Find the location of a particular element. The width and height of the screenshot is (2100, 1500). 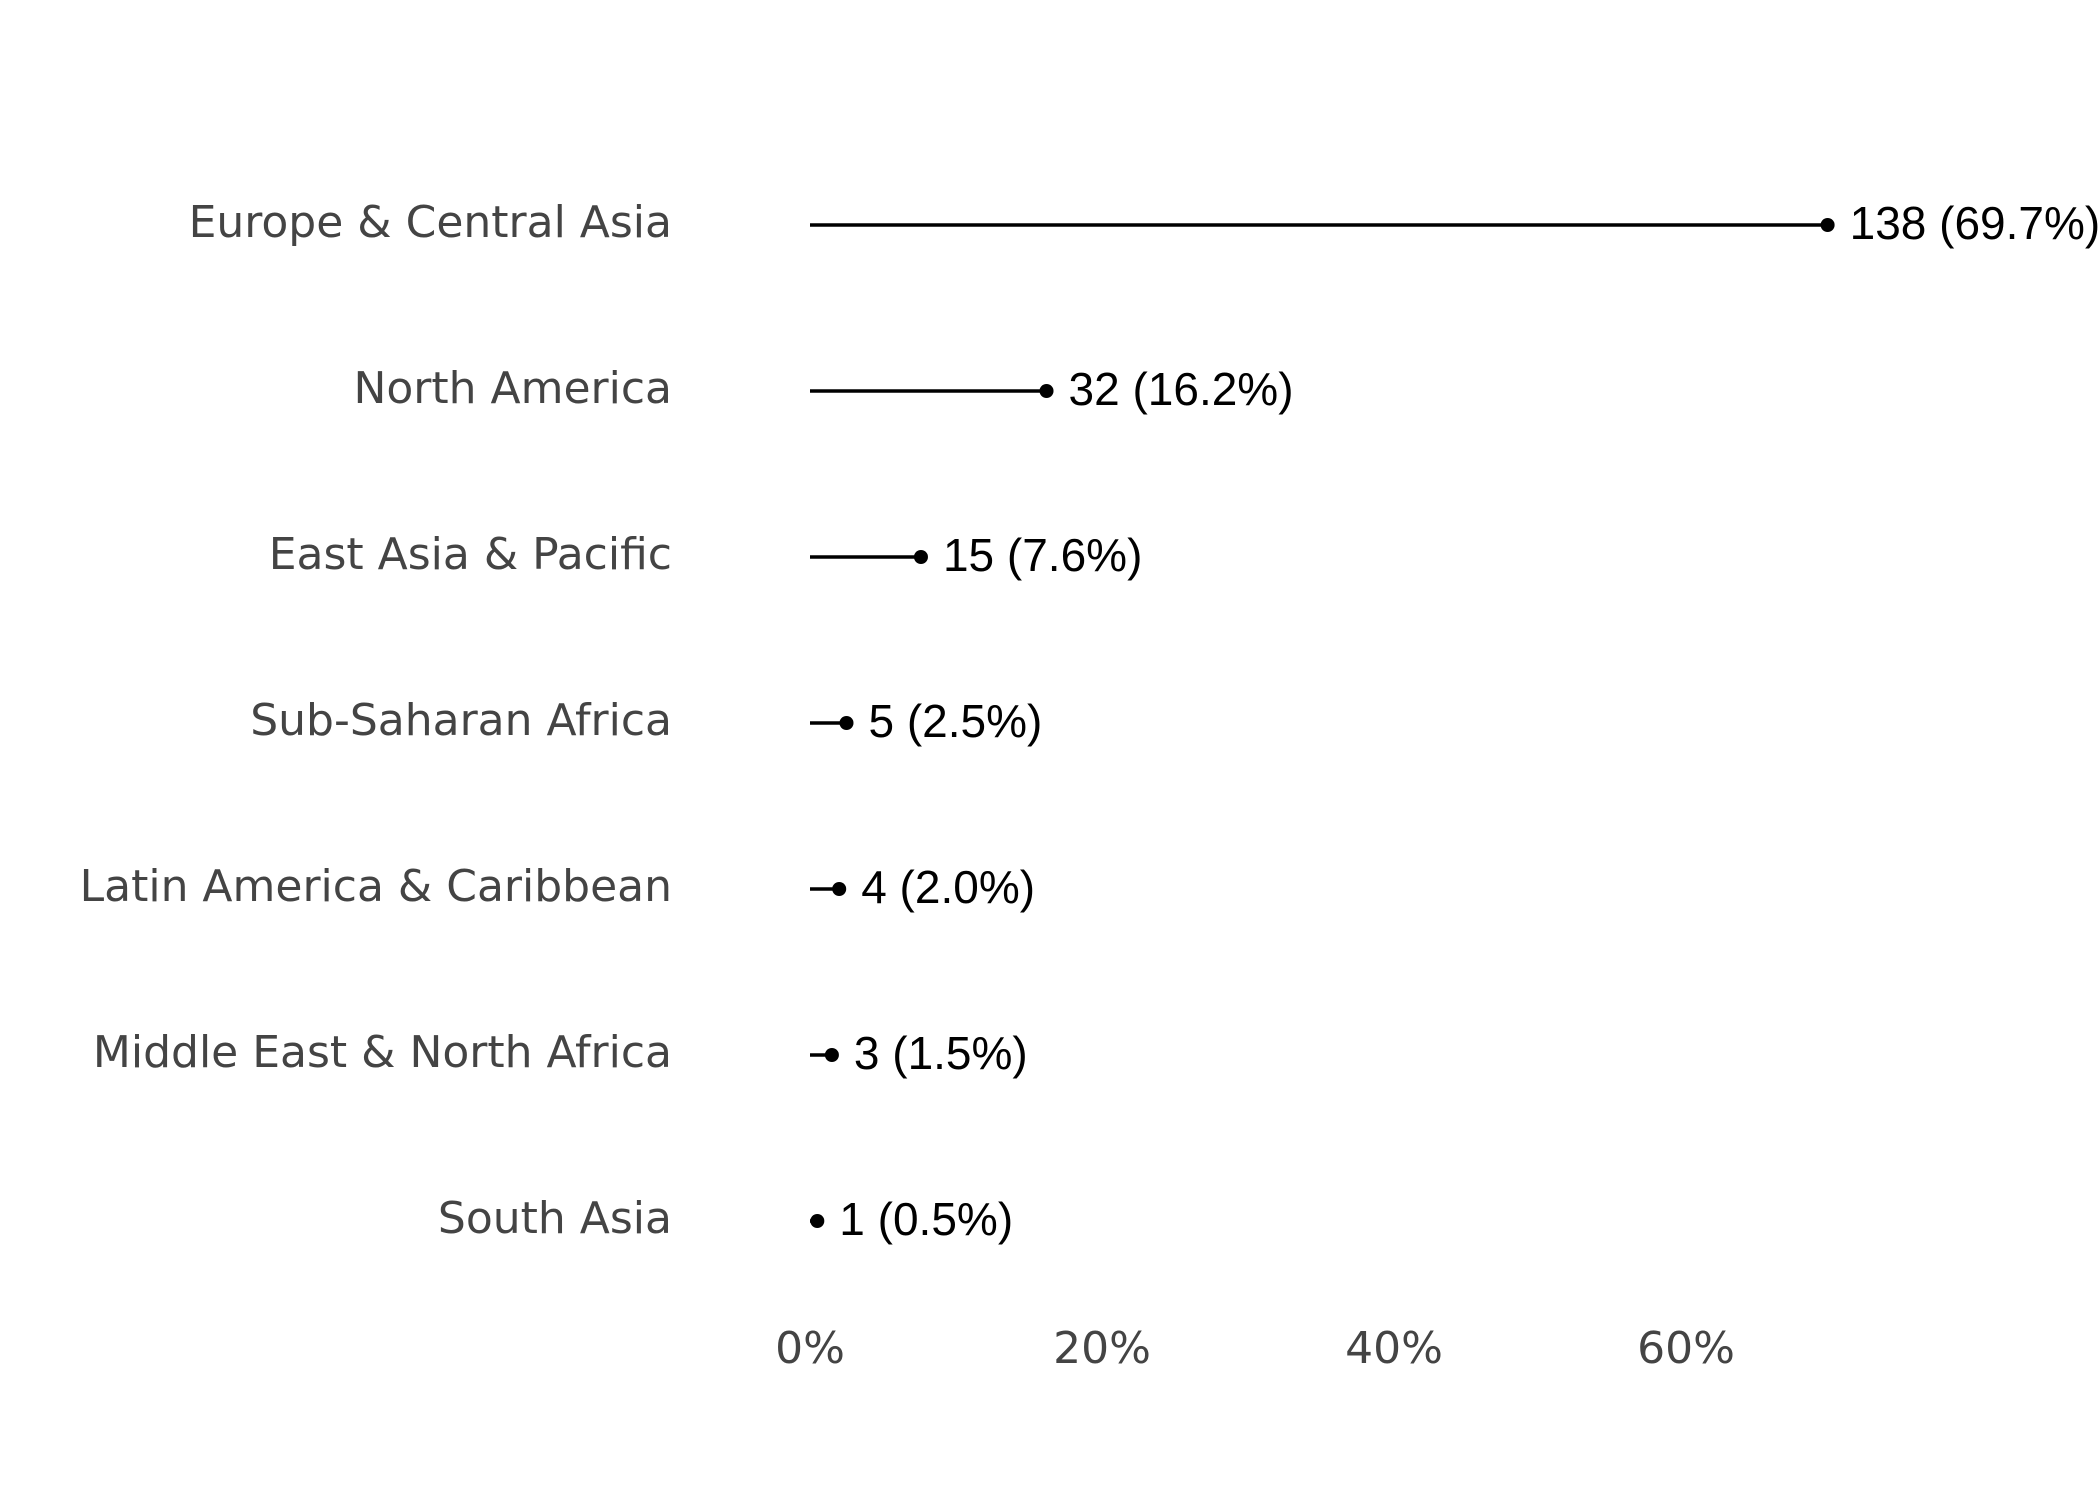

value-label: 4 (2.0%) is located at coordinates (948, 887).